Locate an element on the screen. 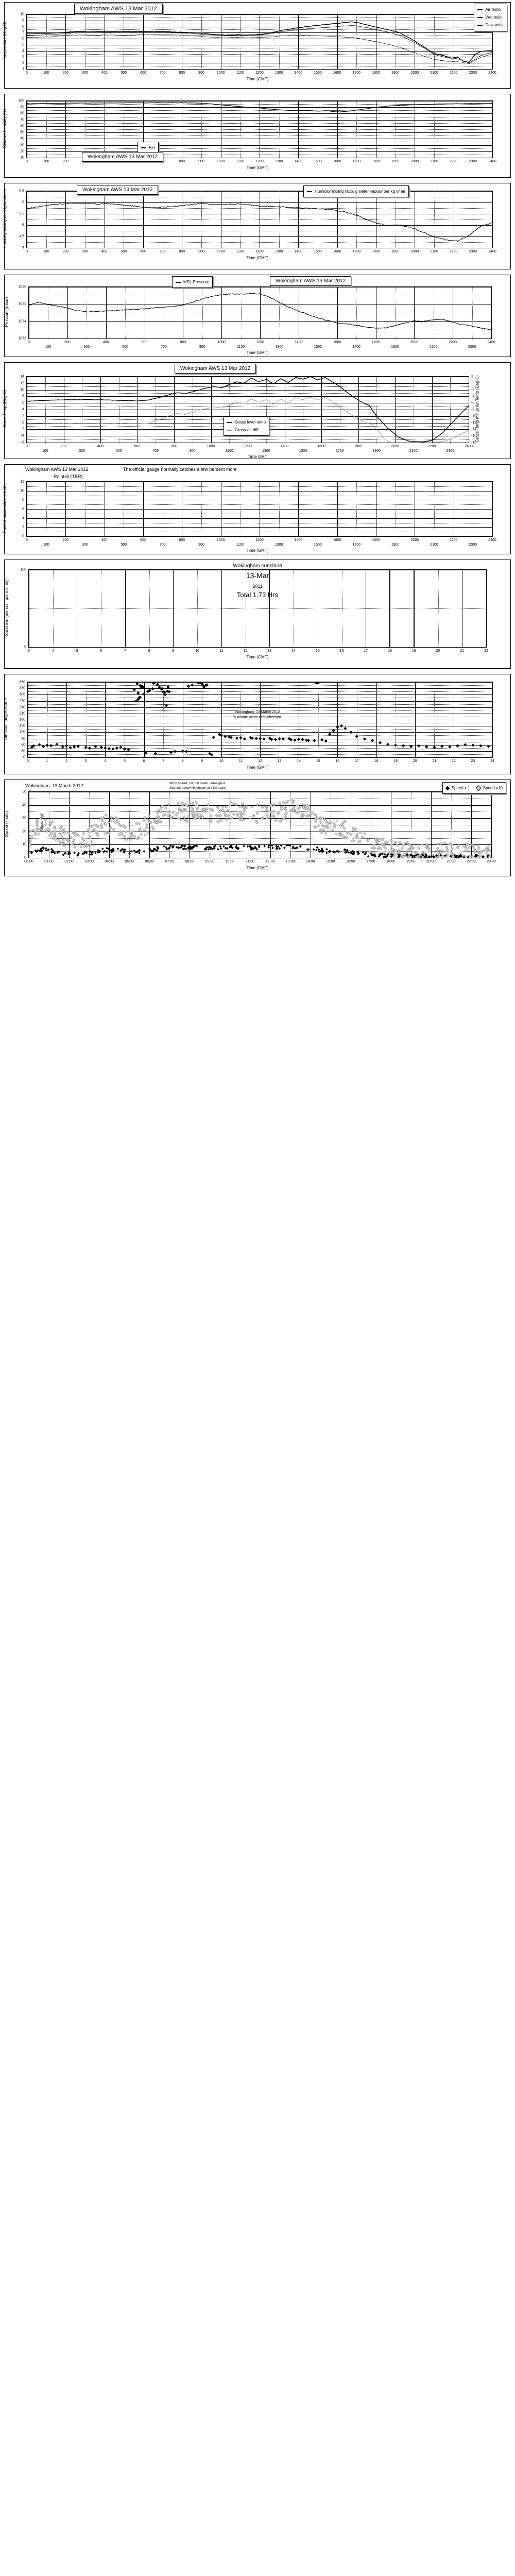  x-tick-label: 22:00 is located at coordinates (471, 861).